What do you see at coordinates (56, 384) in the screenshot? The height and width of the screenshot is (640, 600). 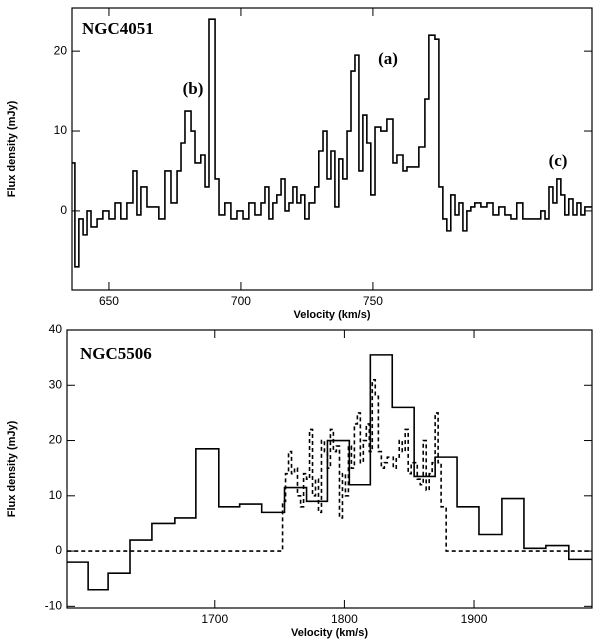 I see `y-tick-label: 30` at bounding box center [56, 384].